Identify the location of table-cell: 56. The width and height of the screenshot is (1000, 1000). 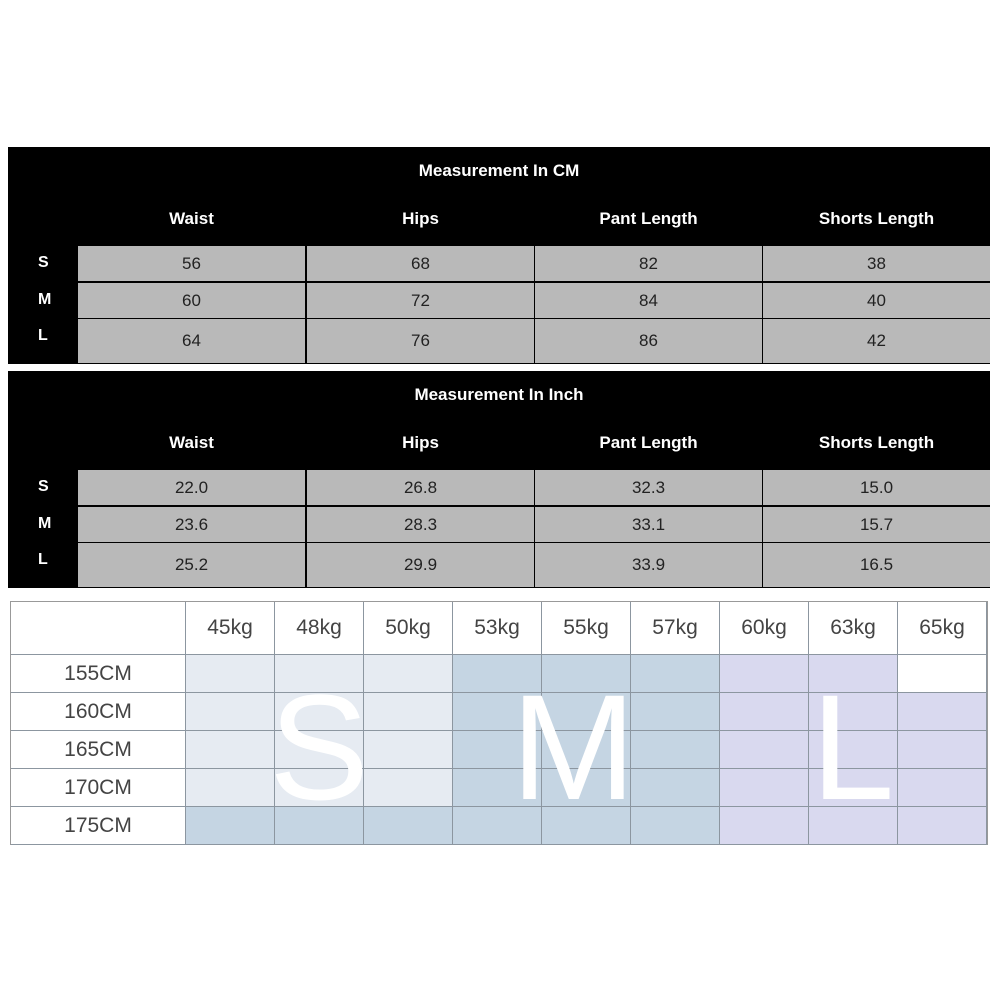
(191, 263).